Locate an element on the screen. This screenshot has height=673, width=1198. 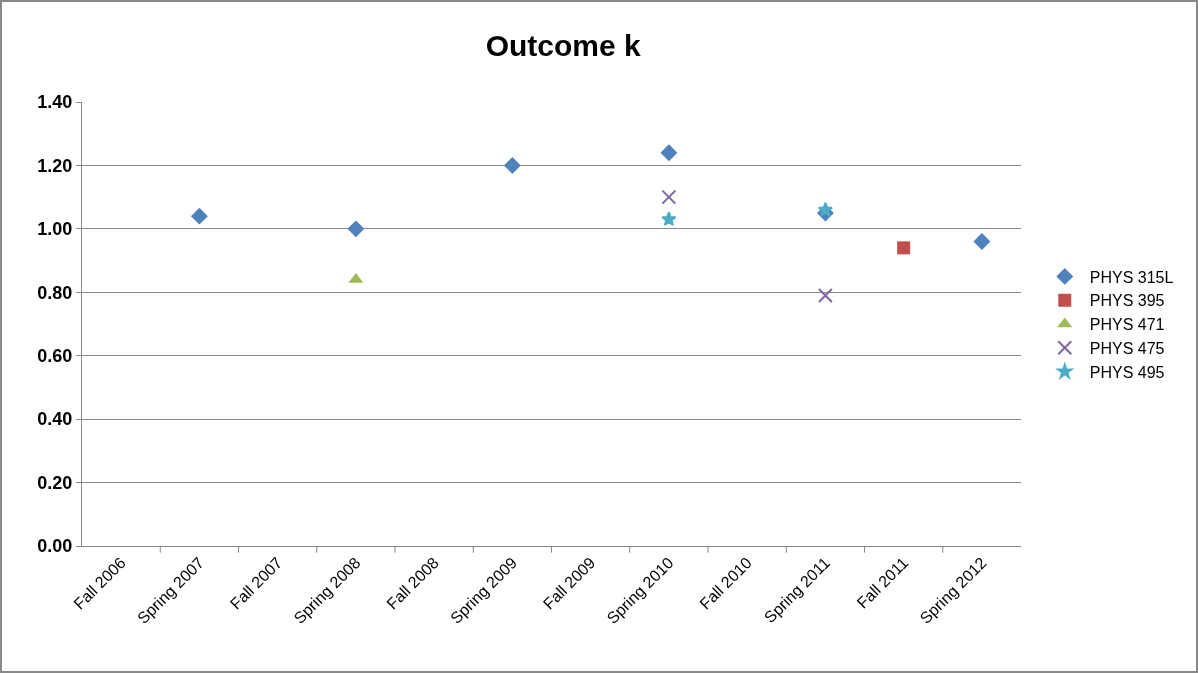
y-tick-label: 0.20 is located at coordinates (55, 482).